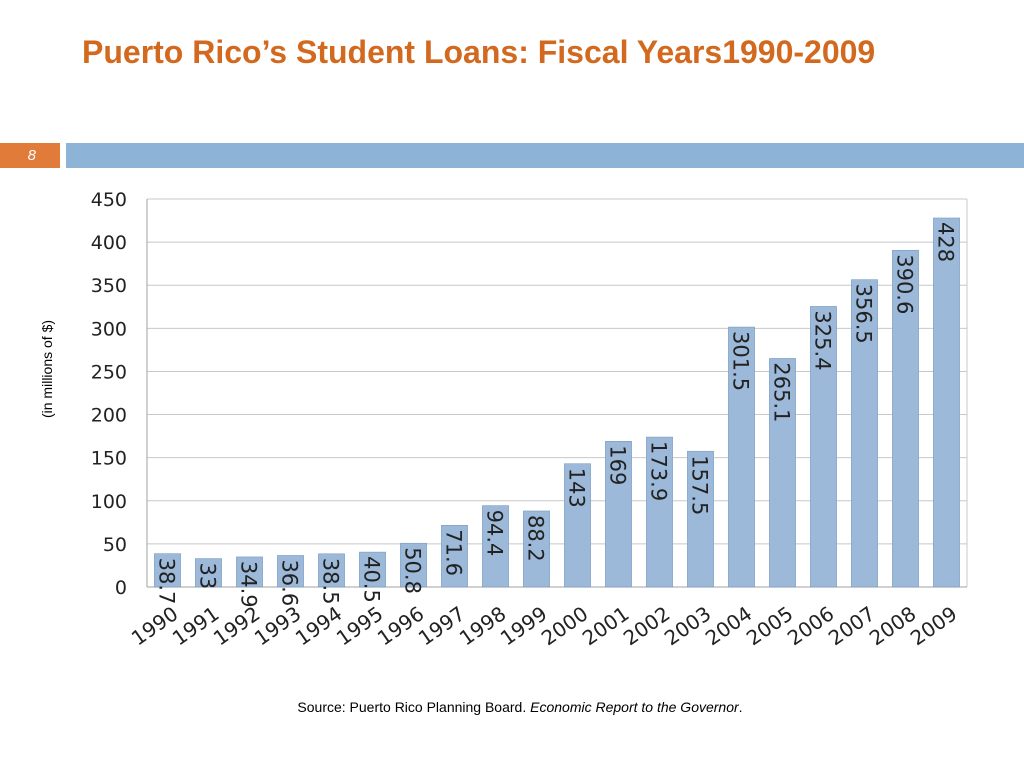 The image size is (1024, 768). What do you see at coordinates (741, 457) in the screenshot?
I see `bar-2004` at bounding box center [741, 457].